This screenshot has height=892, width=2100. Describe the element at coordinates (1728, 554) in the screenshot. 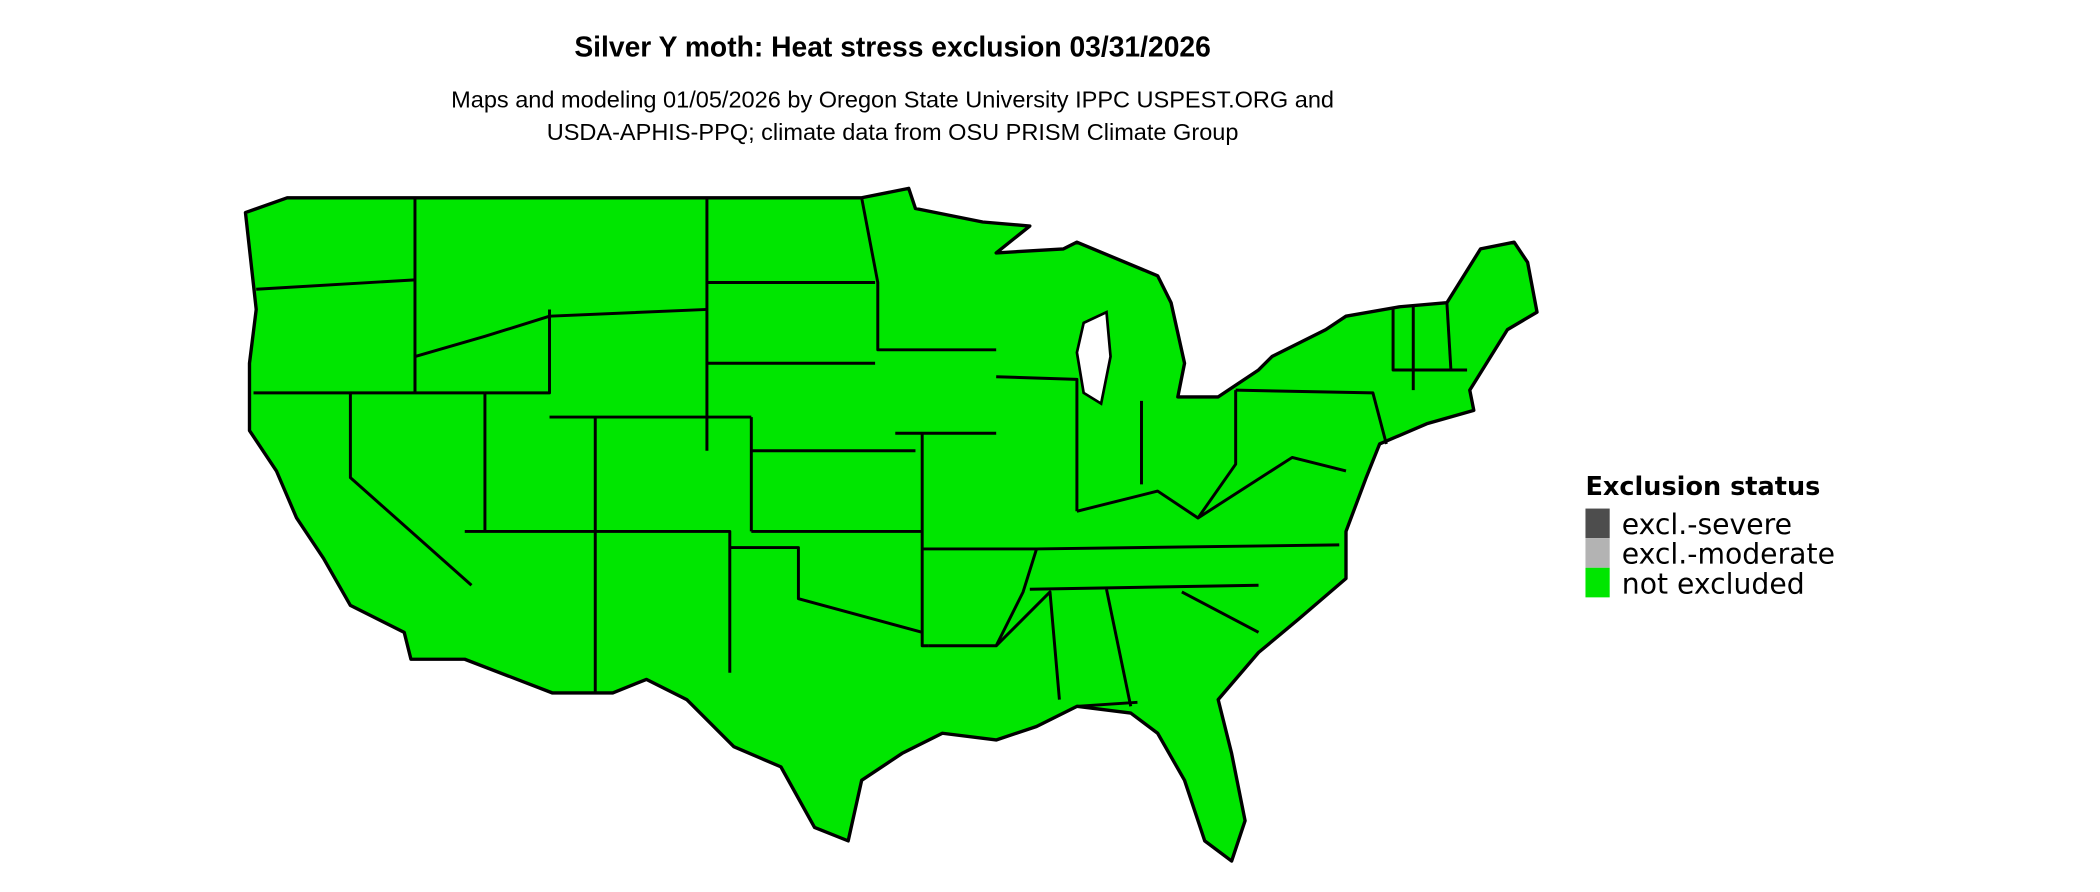

I see `legend-label-moderate: excl.-moderate` at that location.